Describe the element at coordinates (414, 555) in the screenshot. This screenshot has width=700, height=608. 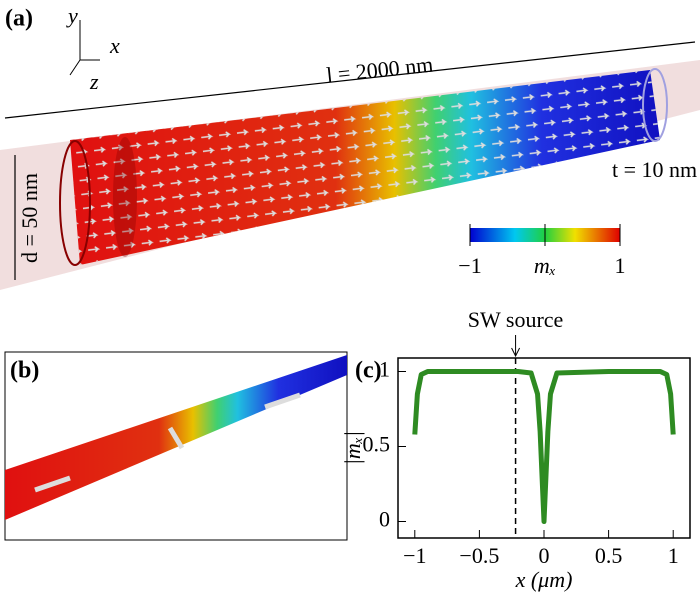
I see `x-tick-label: −1` at that location.